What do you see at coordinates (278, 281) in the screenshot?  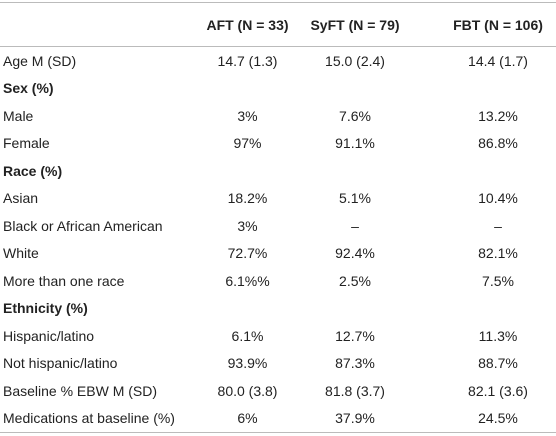 I see `data-row: More than one race 6.1%% 2.5% 7.5%` at bounding box center [278, 281].